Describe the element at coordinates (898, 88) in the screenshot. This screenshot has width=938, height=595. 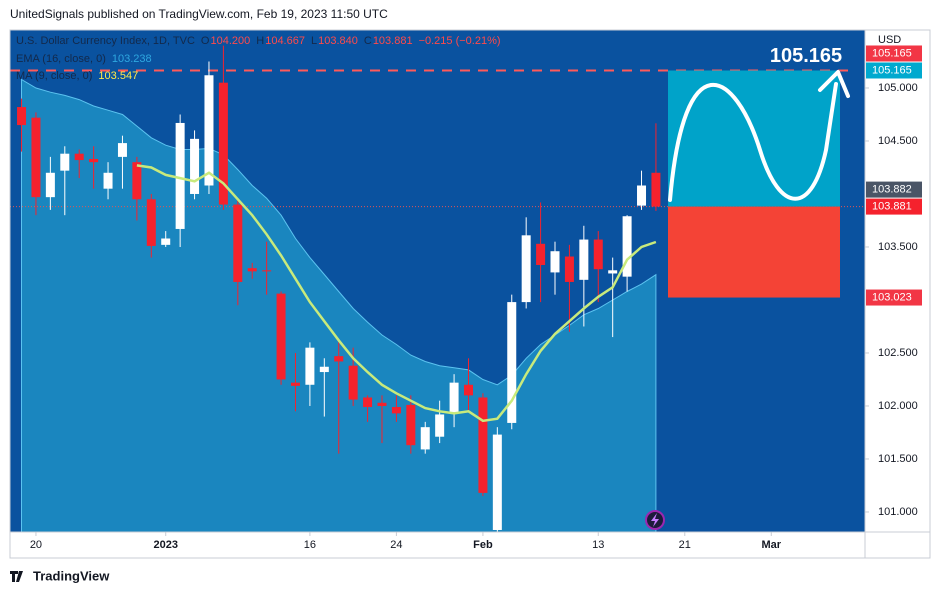
I see `y-tick-label: 105.000` at that location.